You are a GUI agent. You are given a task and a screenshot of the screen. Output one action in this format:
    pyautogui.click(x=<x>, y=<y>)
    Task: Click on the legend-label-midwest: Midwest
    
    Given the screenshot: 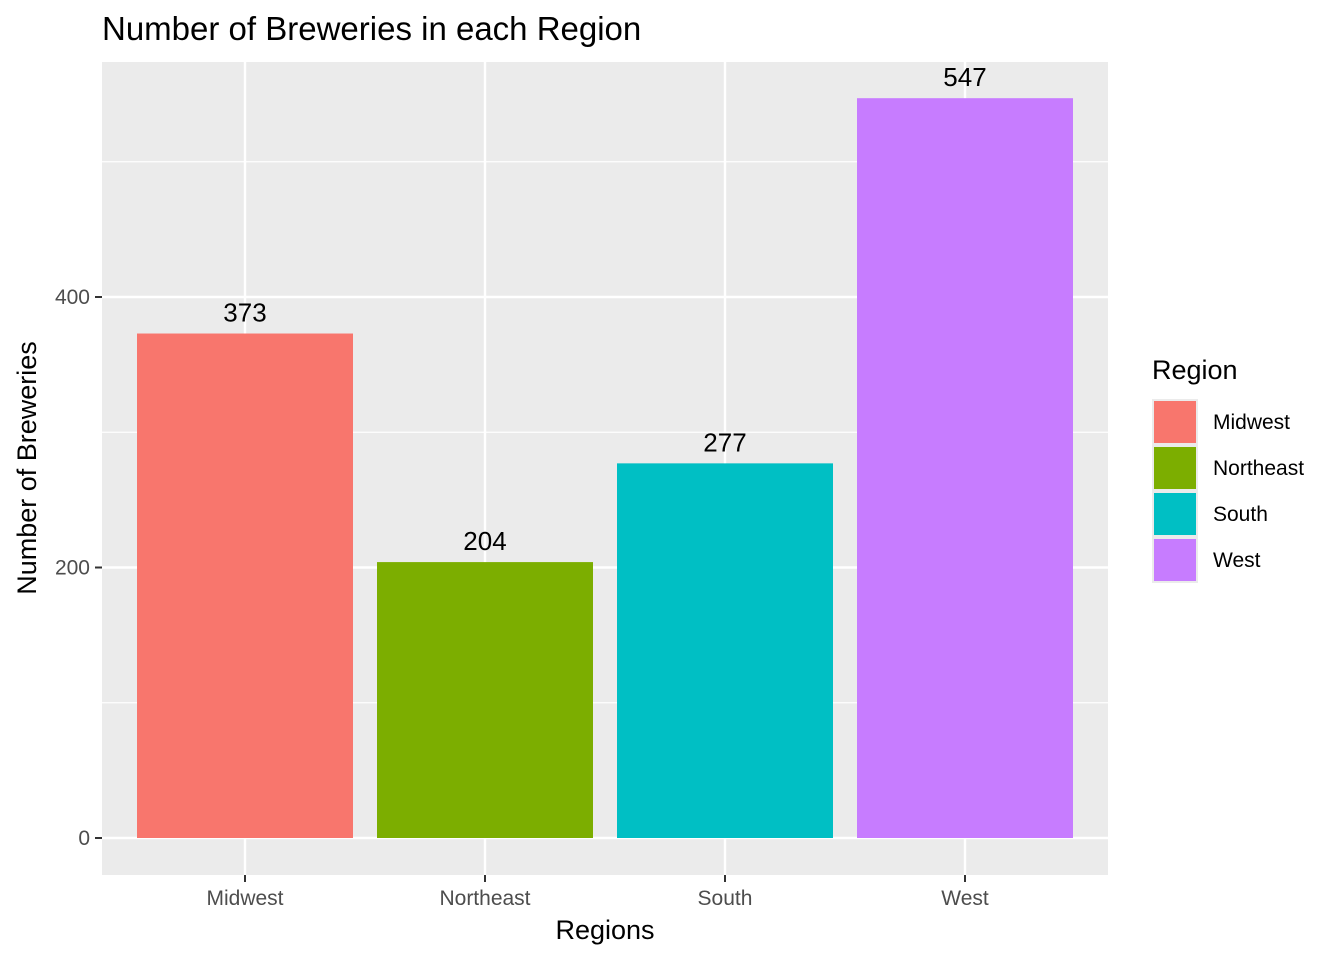 What is the action you would take?
    pyautogui.click(x=1251, y=422)
    